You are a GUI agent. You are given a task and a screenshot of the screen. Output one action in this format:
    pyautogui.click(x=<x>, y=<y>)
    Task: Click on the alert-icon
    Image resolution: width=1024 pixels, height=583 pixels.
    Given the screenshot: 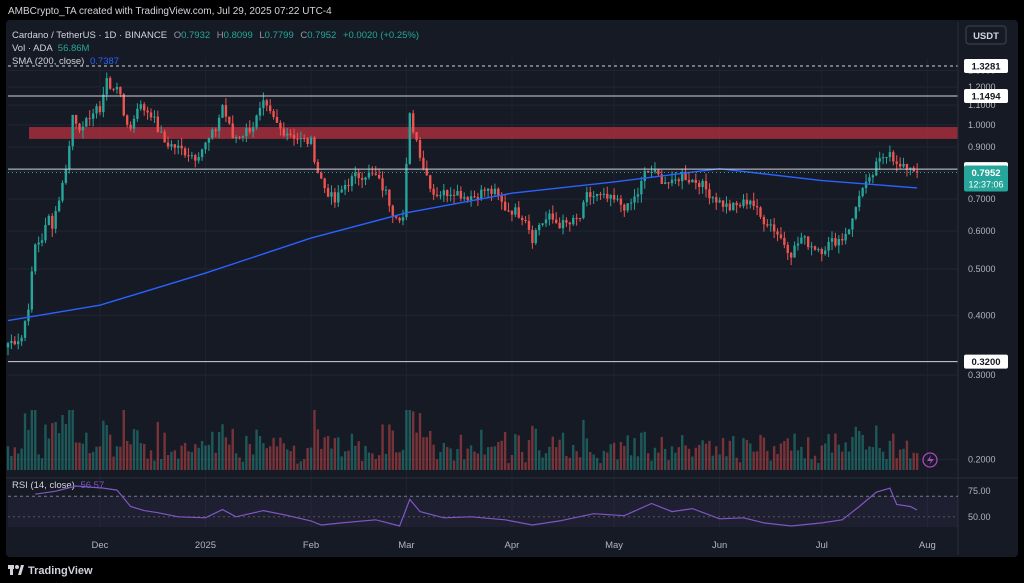 What is the action you would take?
    pyautogui.click(x=930, y=460)
    